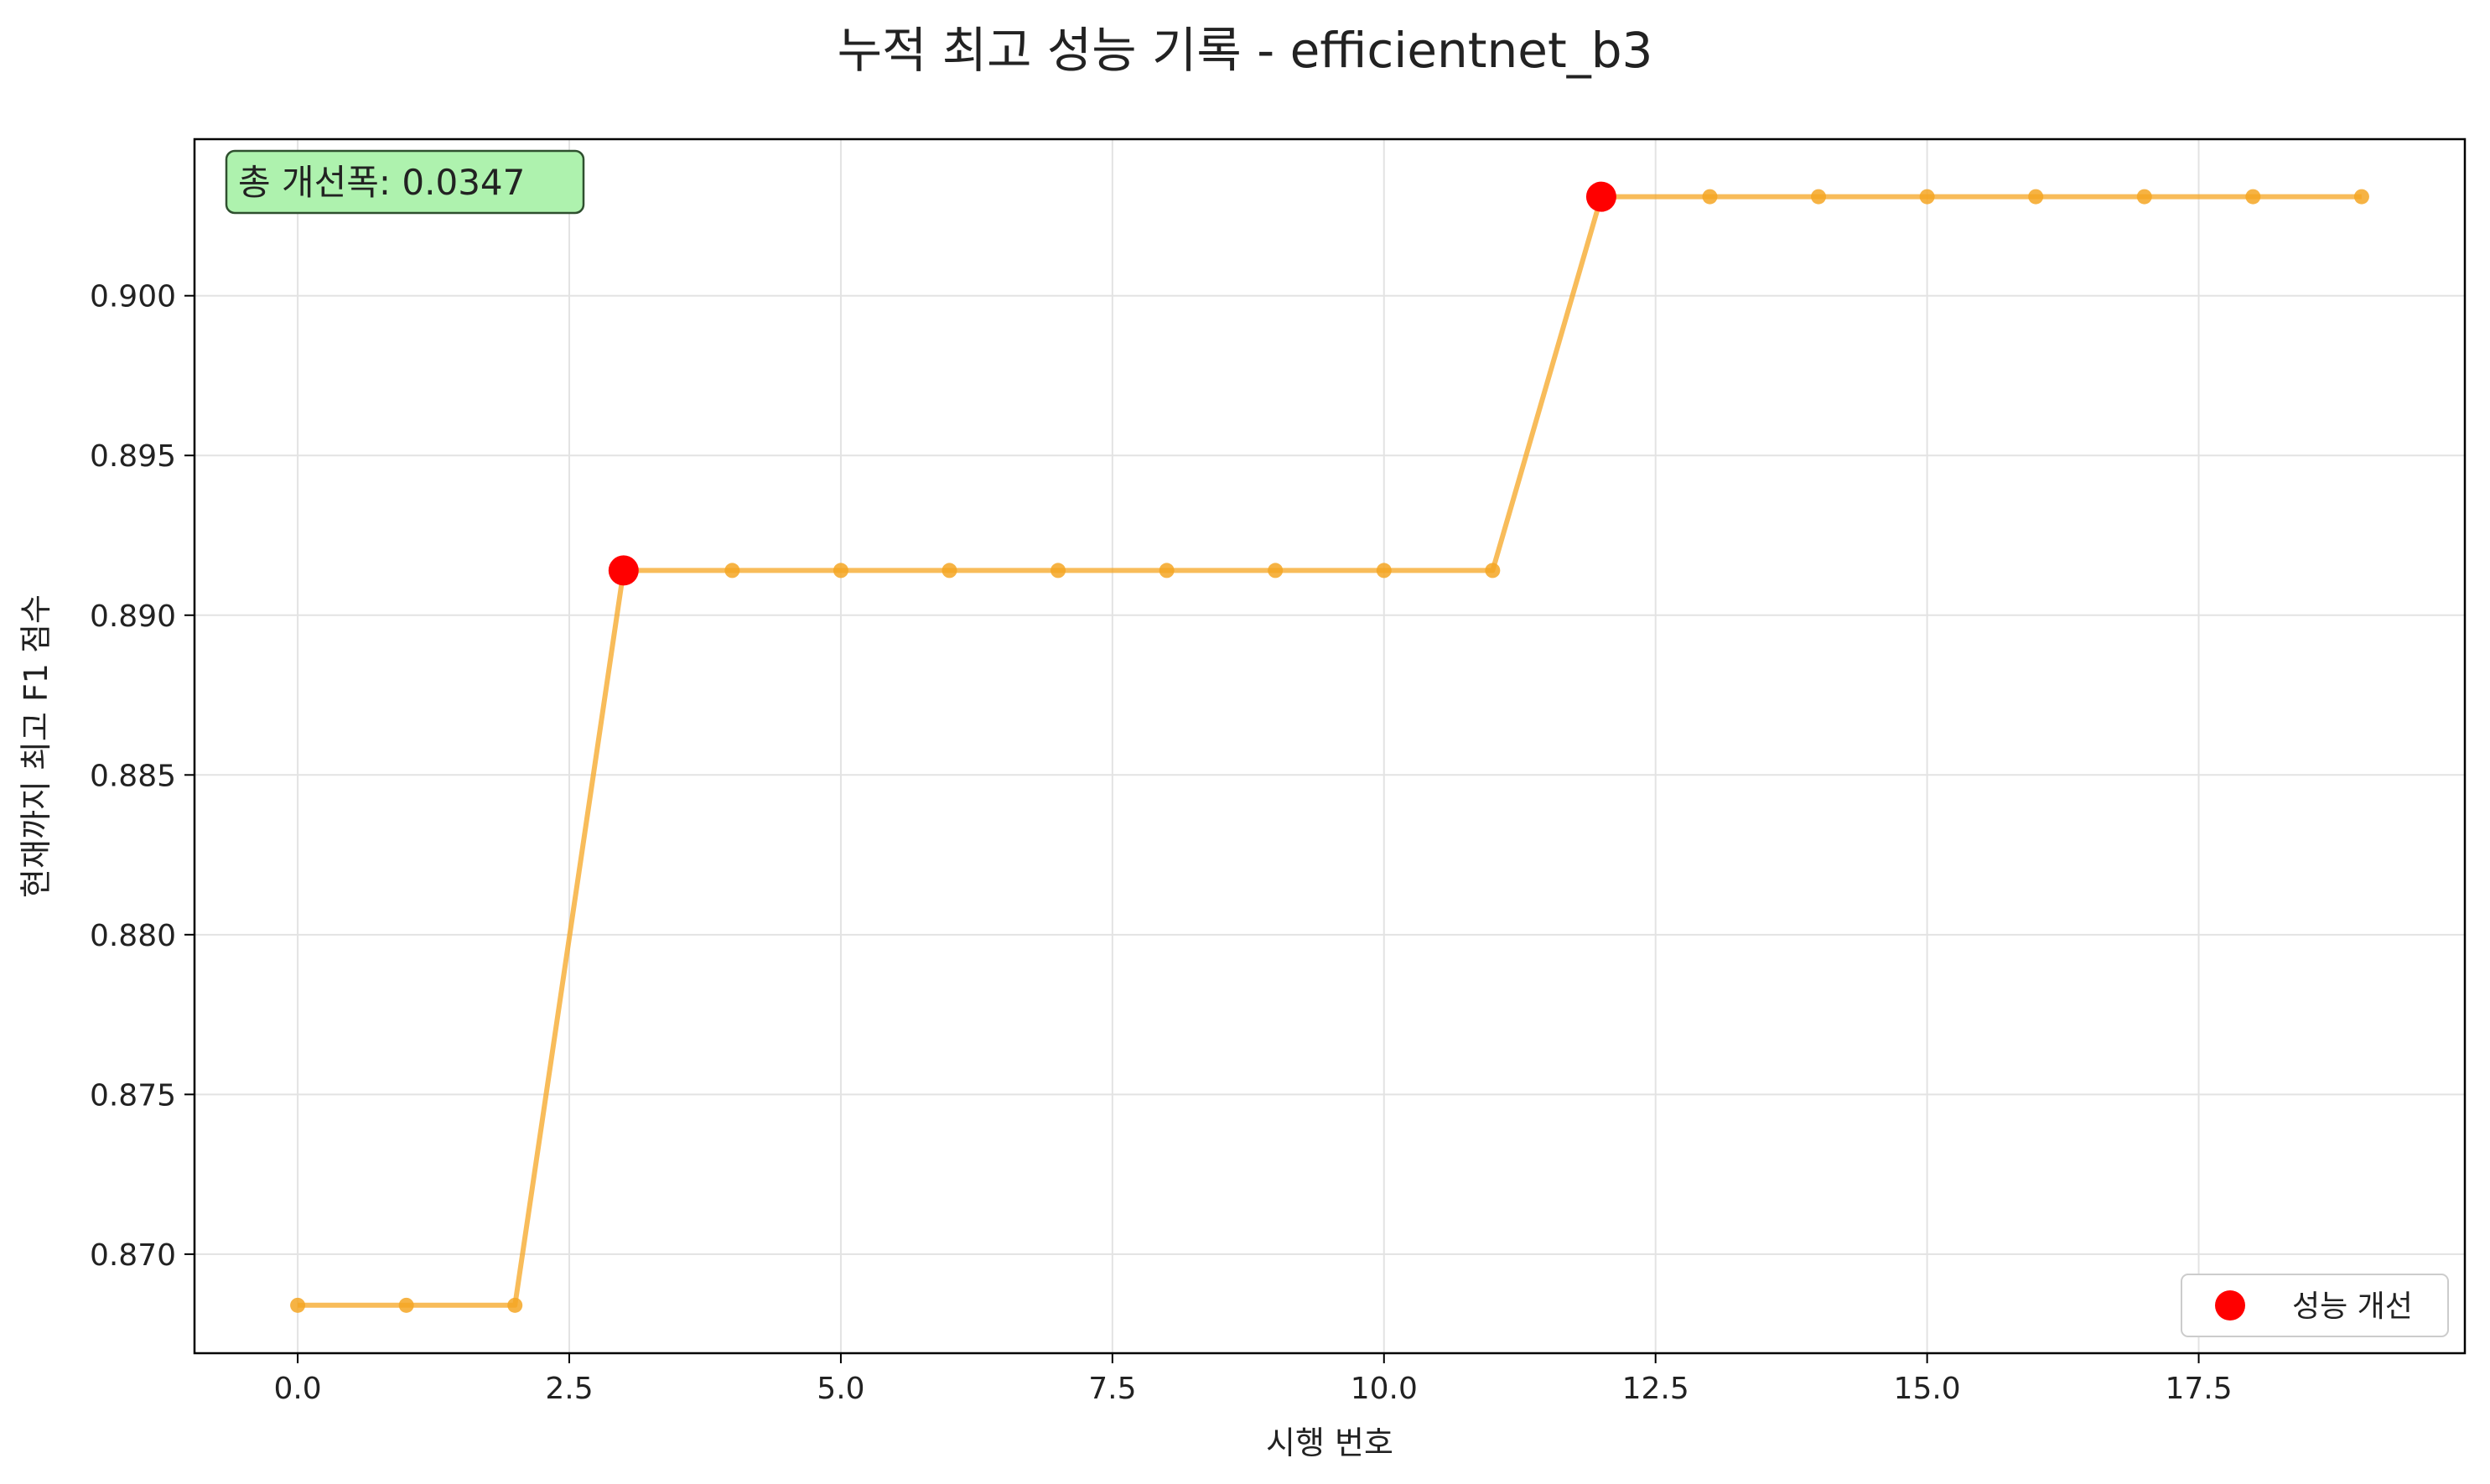  What do you see at coordinates (133, 456) in the screenshot?
I see `y-tick-label: 0.895` at bounding box center [133, 456].